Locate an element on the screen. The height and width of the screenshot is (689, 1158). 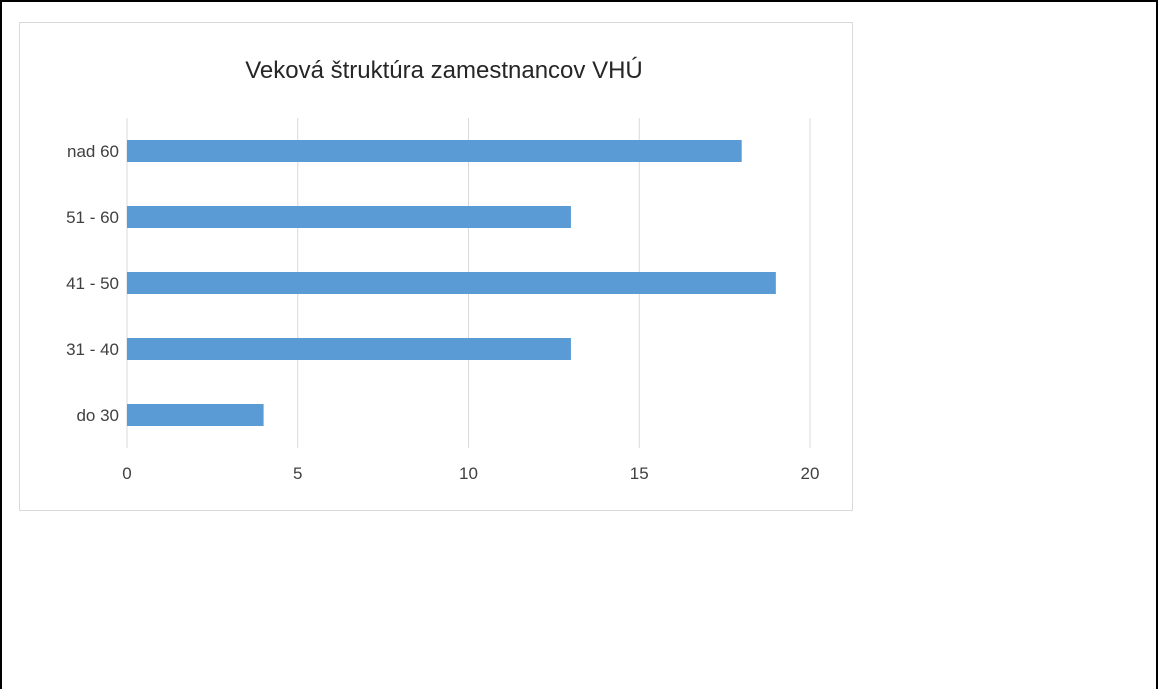
x-tick-label: 5 is located at coordinates (297, 473).